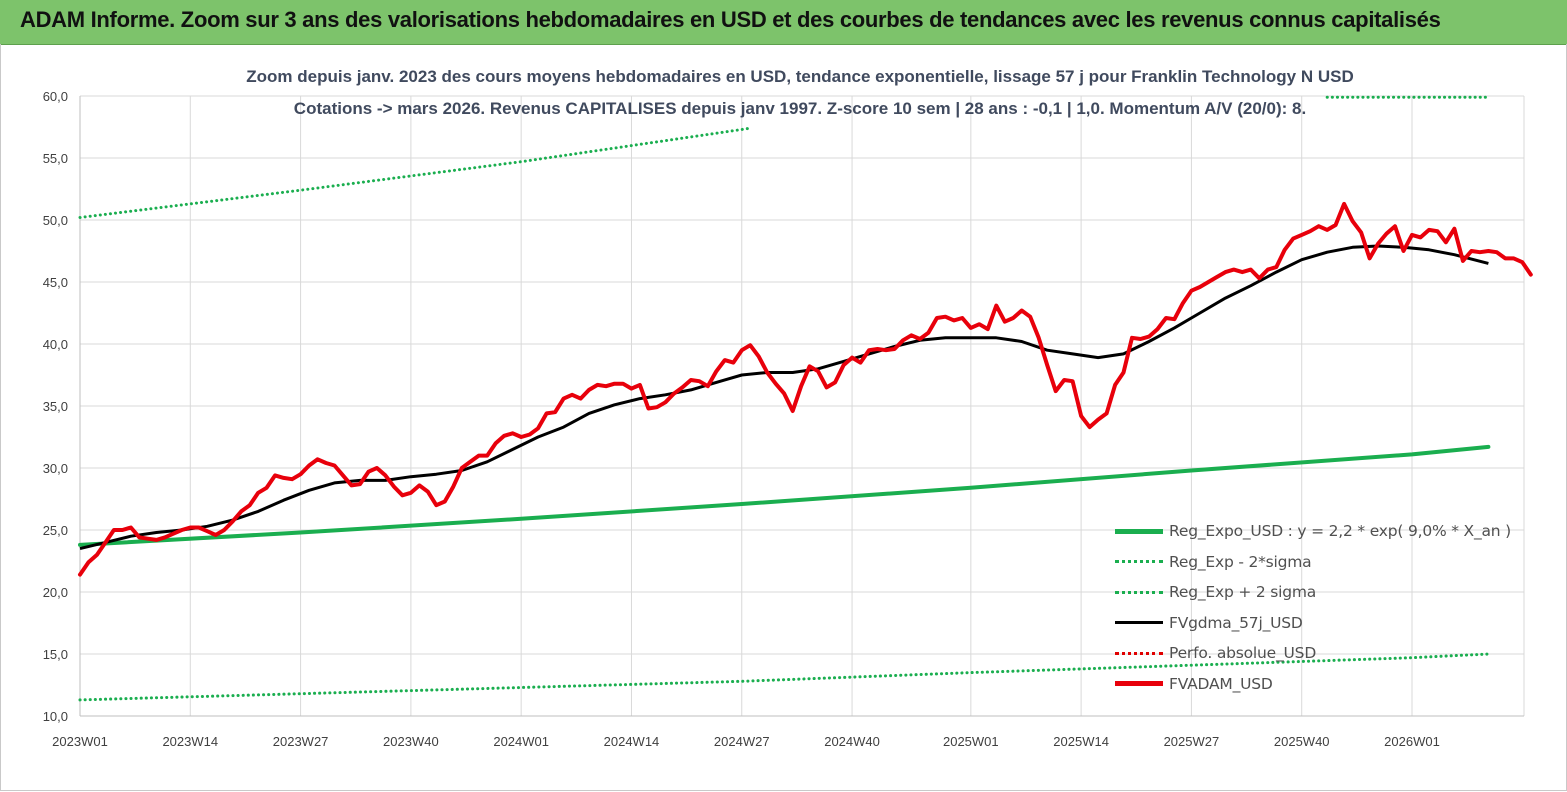 This screenshot has height=792, width=1567. Describe the element at coordinates (1330, 684) in the screenshot. I see `legend-item: FVADAM_USD` at that location.